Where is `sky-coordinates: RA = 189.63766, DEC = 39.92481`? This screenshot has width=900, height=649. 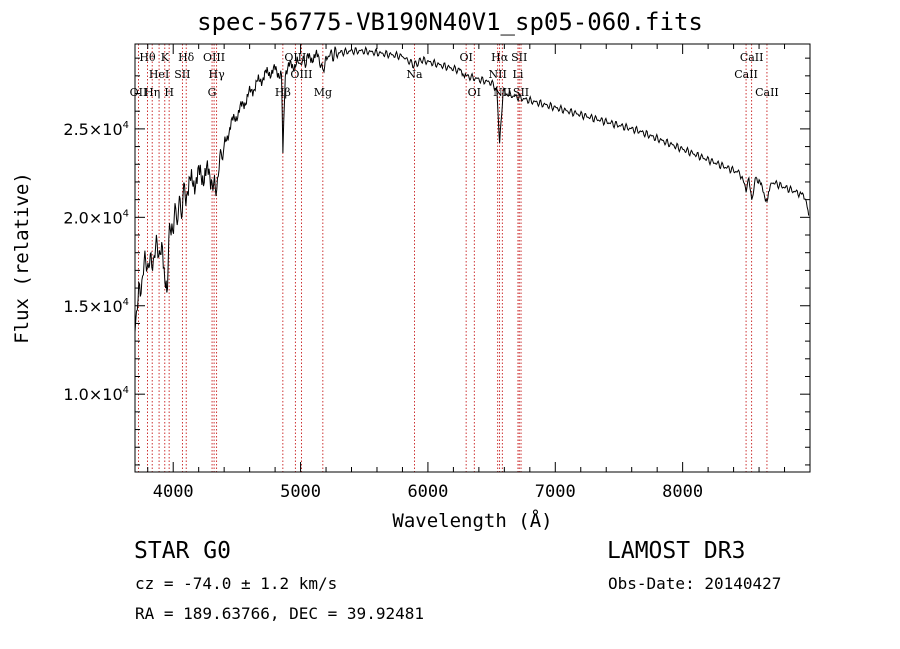
sky-coordinates: RA = 189.63766, DEC = 39.92481 is located at coordinates (279, 613).